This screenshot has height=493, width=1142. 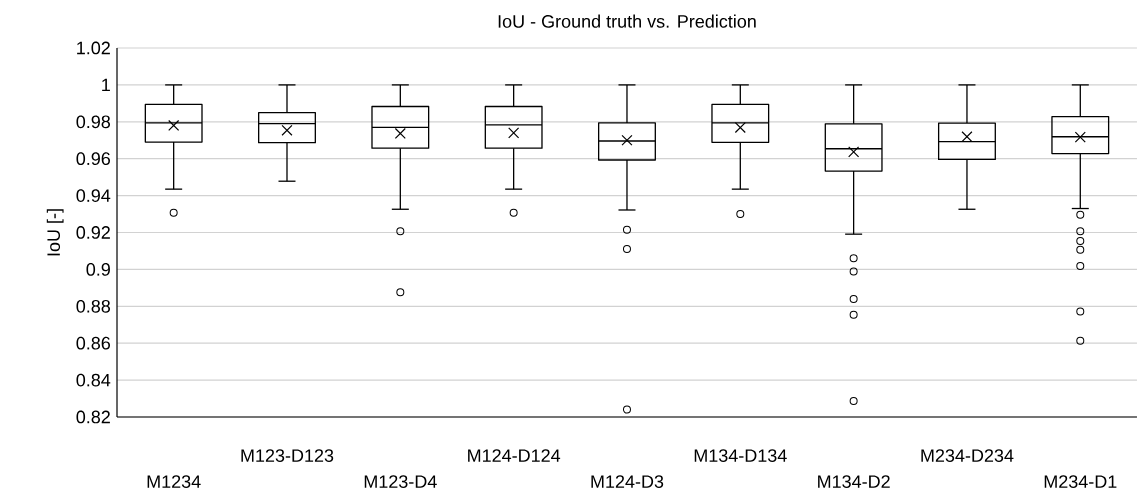 I want to click on y-tick-label: 0.98, so click(x=93, y=122).